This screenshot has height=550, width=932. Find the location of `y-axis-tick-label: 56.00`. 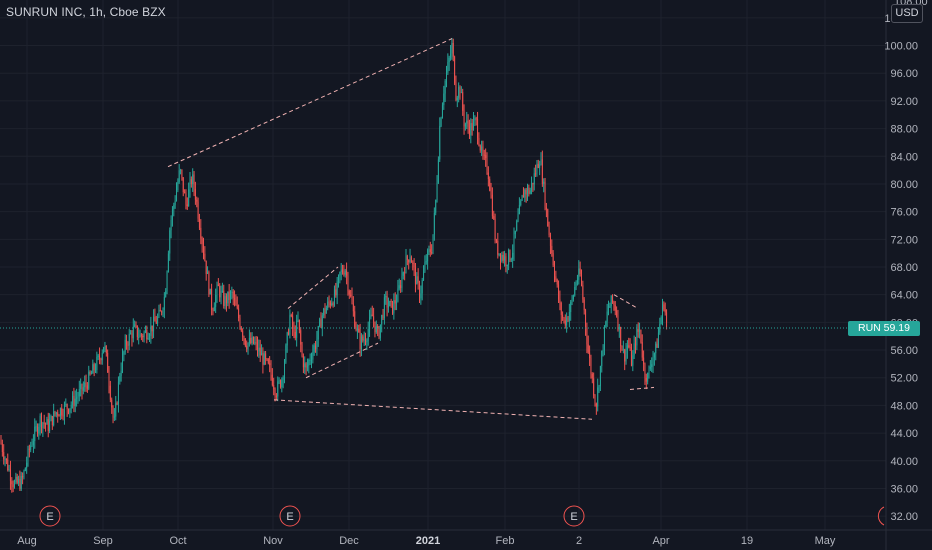

y-axis-tick-label: 56.00 is located at coordinates (904, 351).